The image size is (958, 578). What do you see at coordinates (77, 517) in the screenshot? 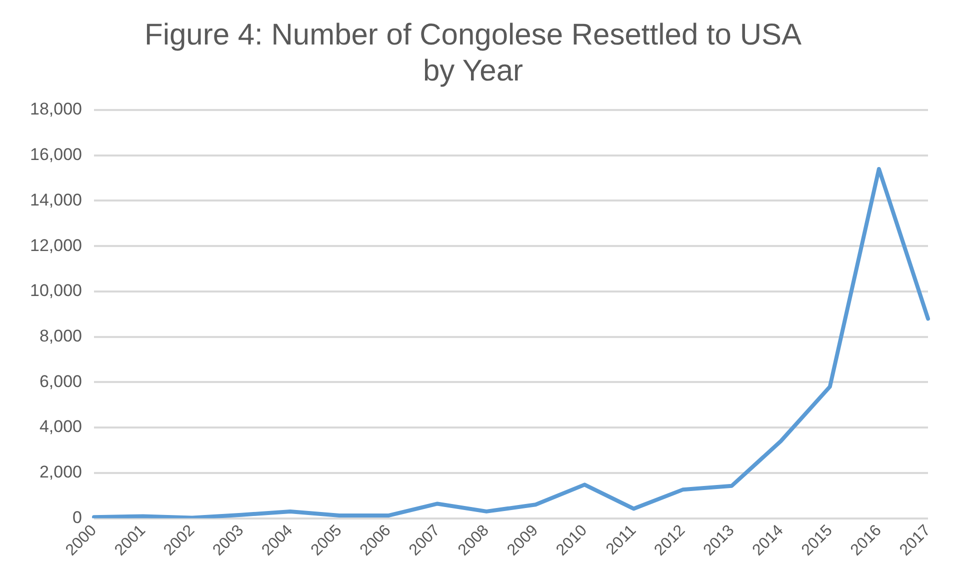
I see `y-tick-label: 0` at bounding box center [77, 517].